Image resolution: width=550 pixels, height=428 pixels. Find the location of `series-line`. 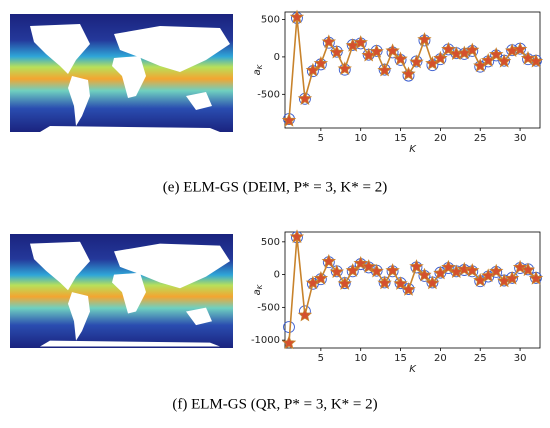

series-line is located at coordinates (412, 69).